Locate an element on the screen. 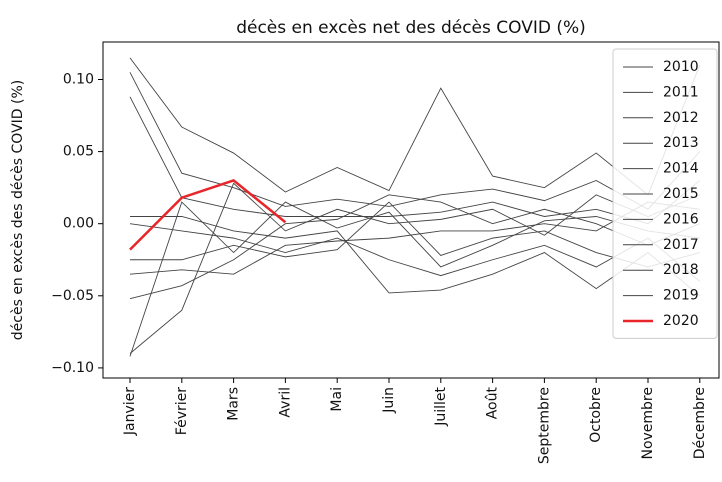  y-tick-label: −0.05 is located at coordinates (72, 296).